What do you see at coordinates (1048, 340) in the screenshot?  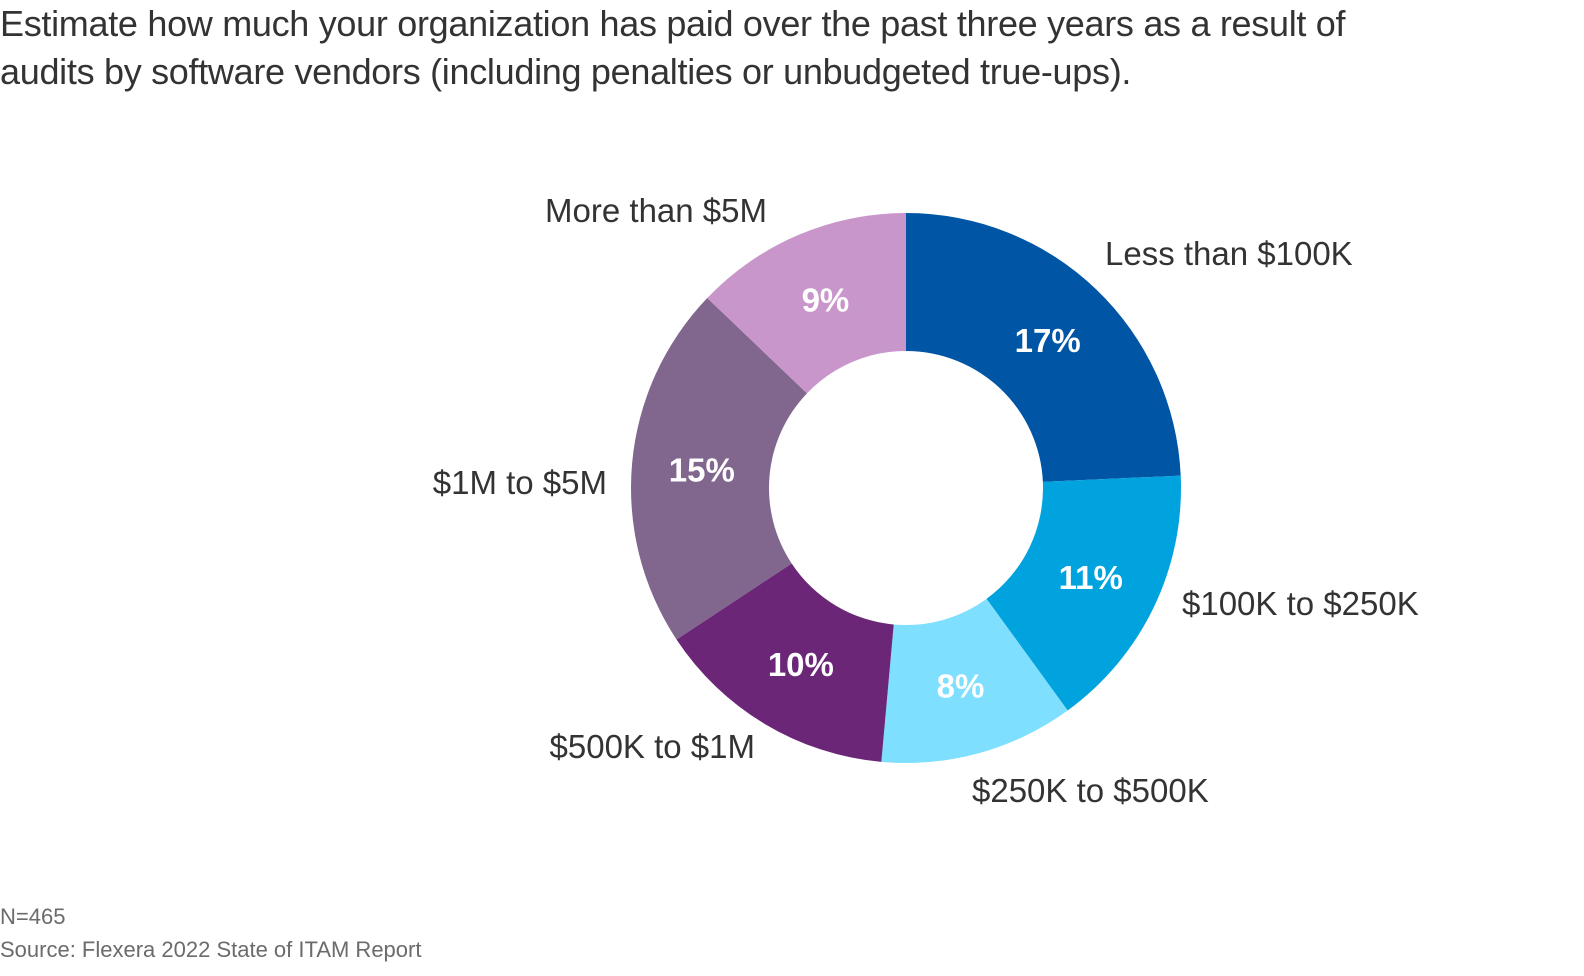 I see `value-label-0: 17%` at bounding box center [1048, 340].